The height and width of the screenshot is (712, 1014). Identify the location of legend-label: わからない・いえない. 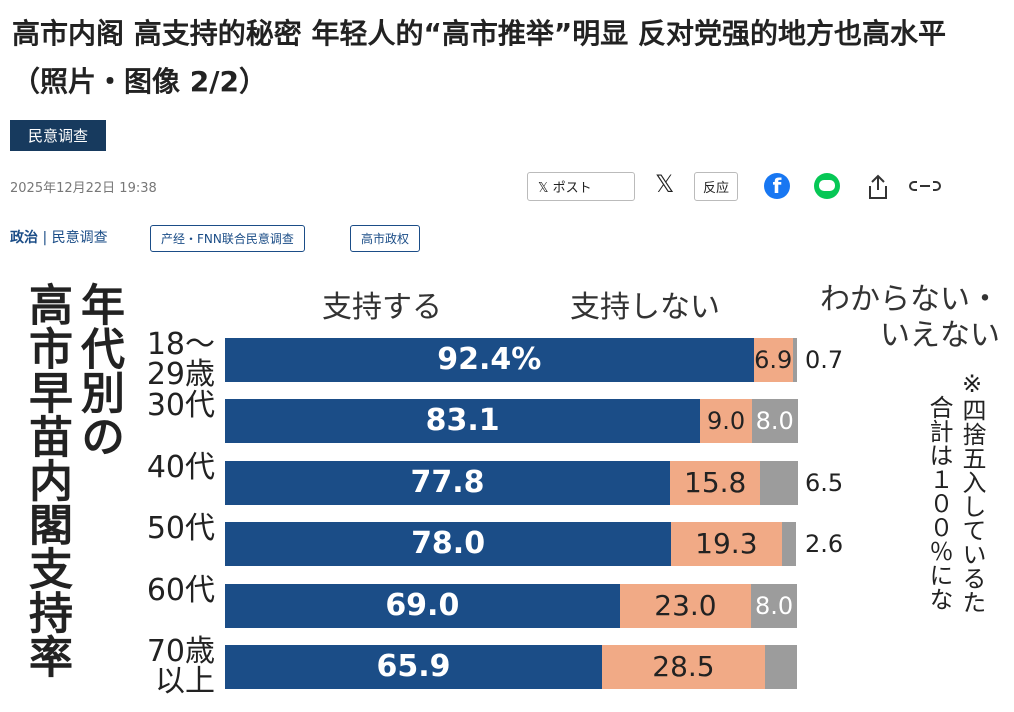
(910, 317).